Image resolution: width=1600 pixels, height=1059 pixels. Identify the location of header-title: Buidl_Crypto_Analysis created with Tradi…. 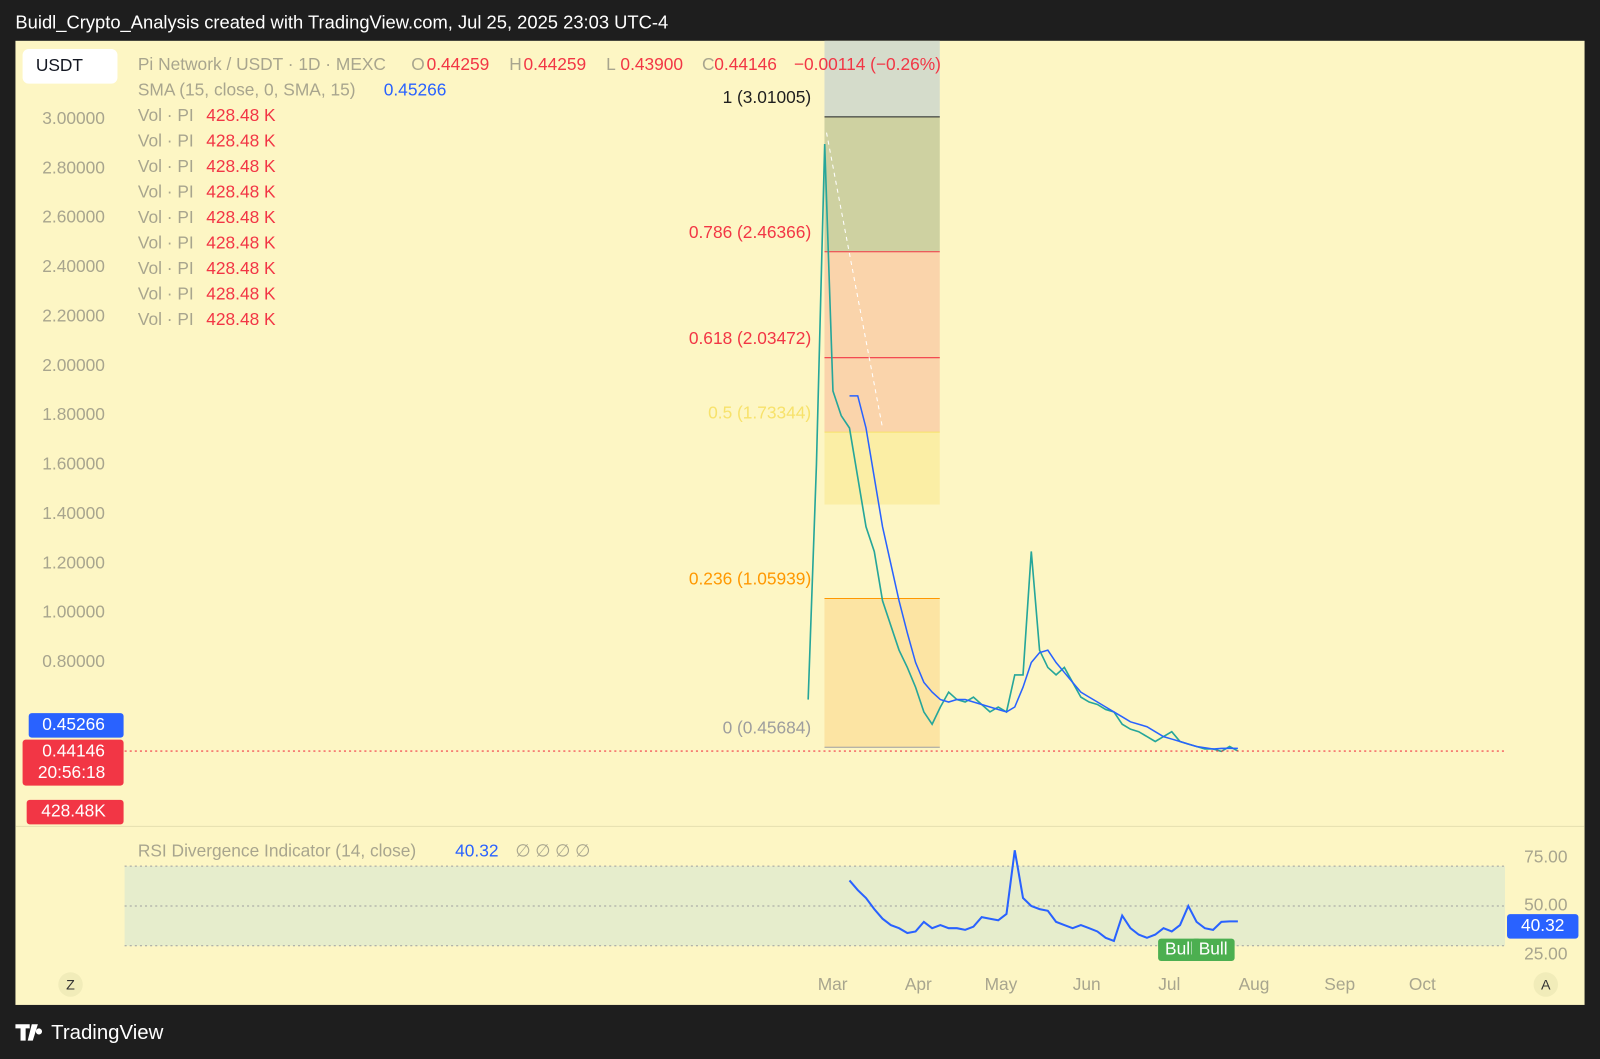
(341, 22).